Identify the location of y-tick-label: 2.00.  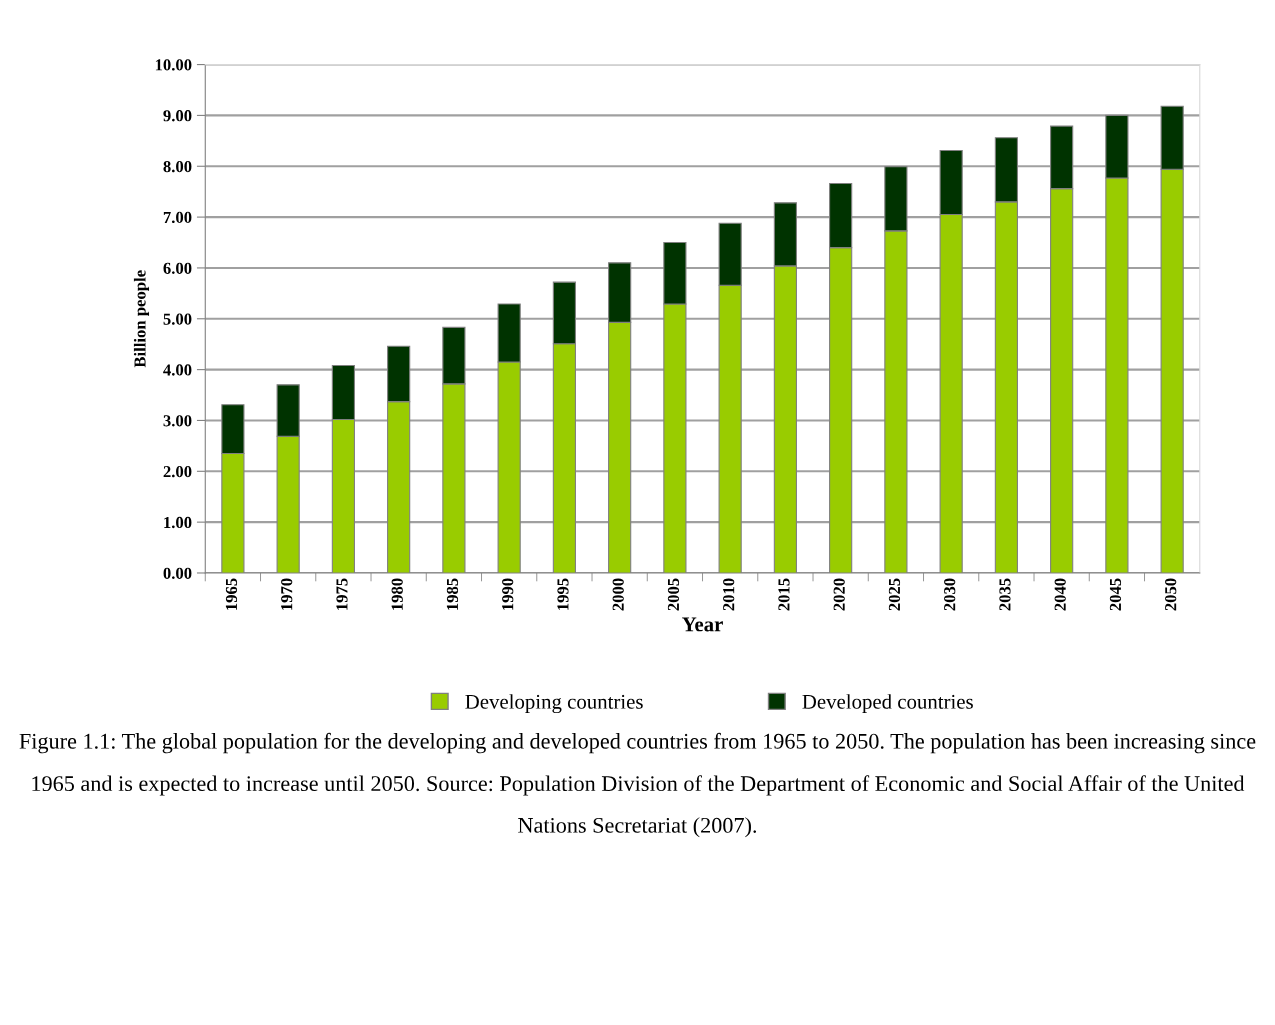
(177, 471).